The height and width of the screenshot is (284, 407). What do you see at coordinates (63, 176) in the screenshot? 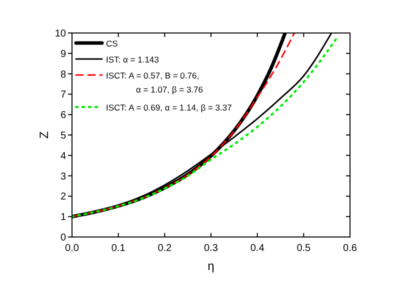
I see `y-tick-label: 3` at bounding box center [63, 176].